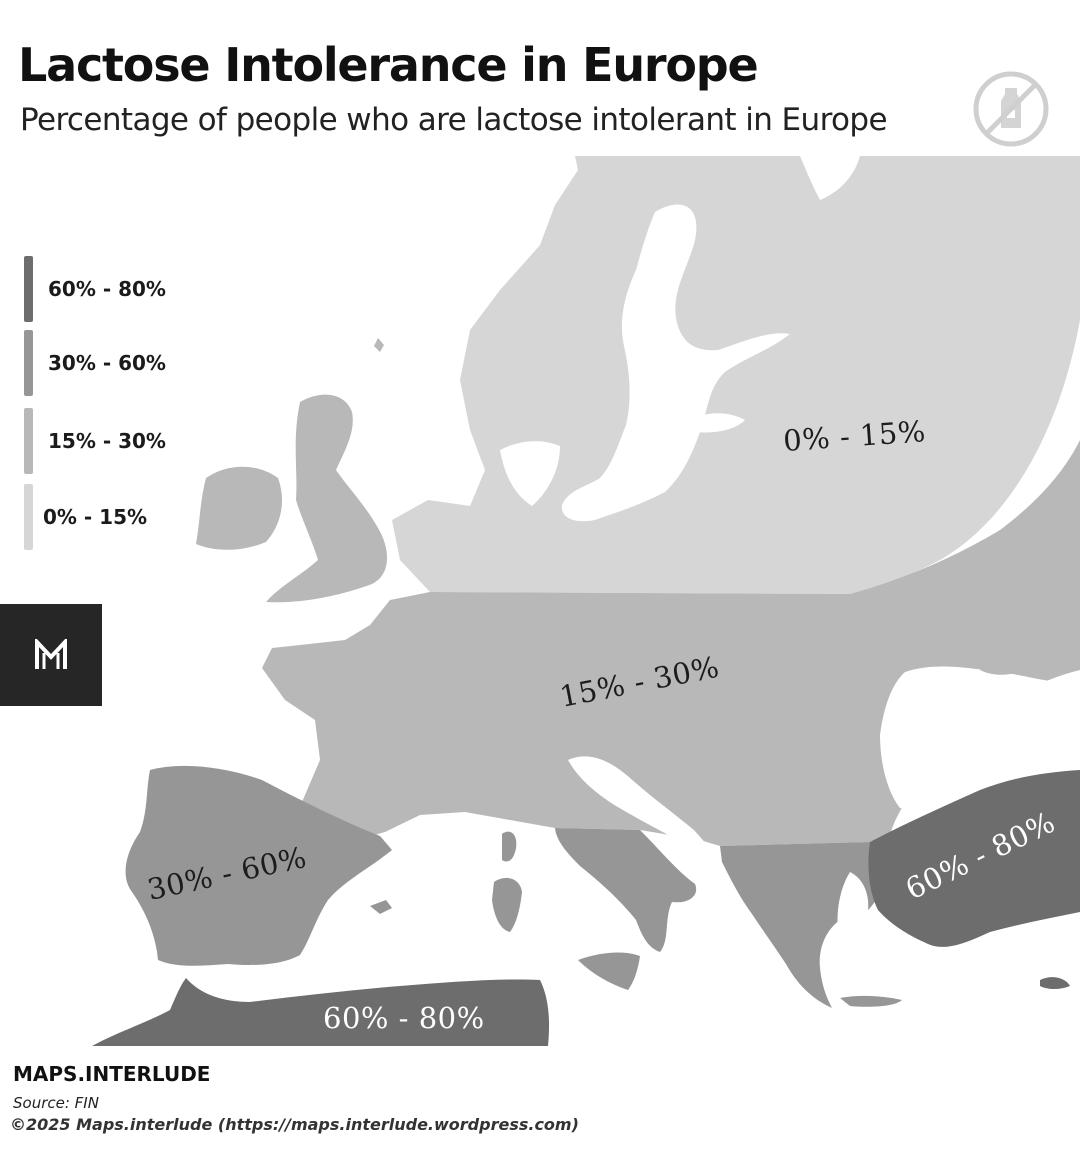  I want to click on region-balkans, so click(800, 925).